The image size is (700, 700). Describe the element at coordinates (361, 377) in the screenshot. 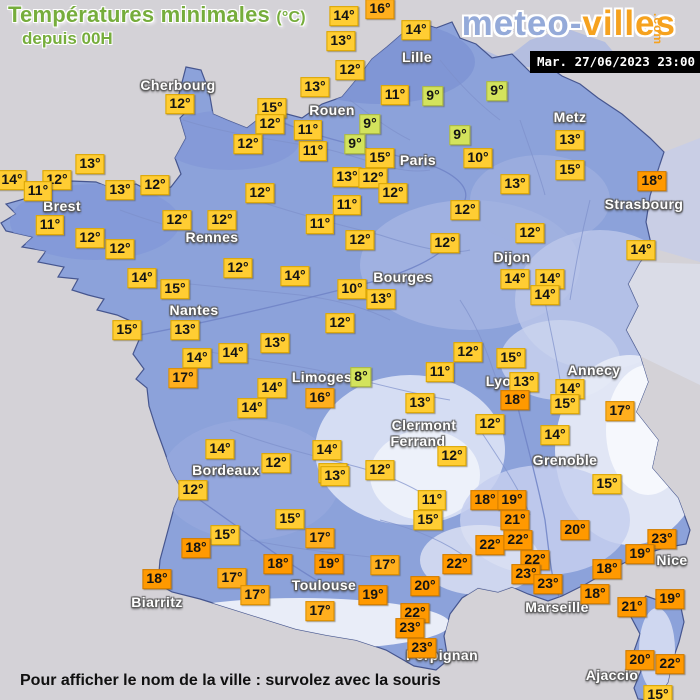

I see `temp-chip: 8°` at that location.